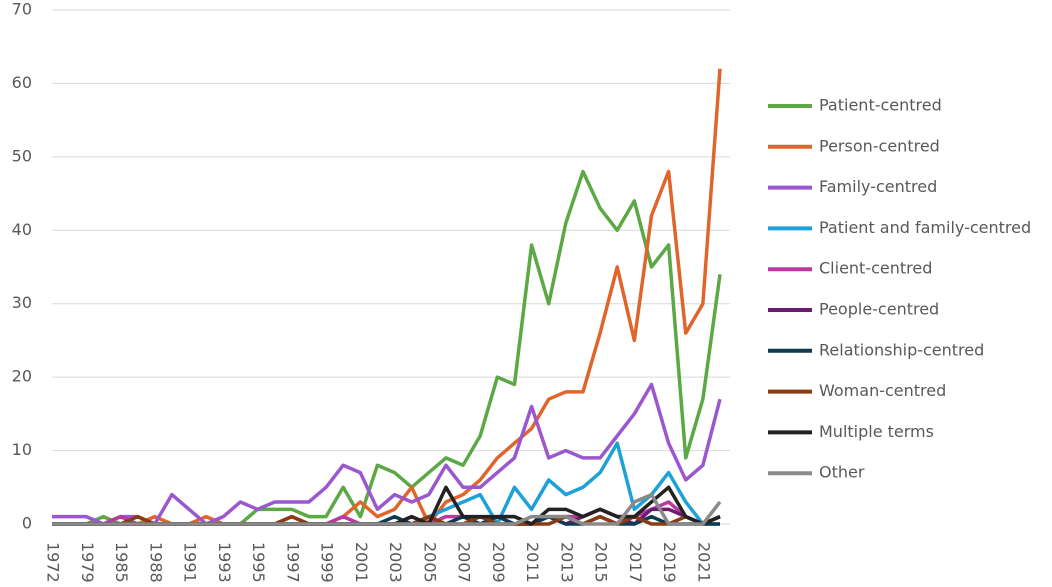 The height and width of the screenshot is (587, 1052). What do you see at coordinates (464, 562) in the screenshot?
I see `x-tick-label: 2007` at bounding box center [464, 562].